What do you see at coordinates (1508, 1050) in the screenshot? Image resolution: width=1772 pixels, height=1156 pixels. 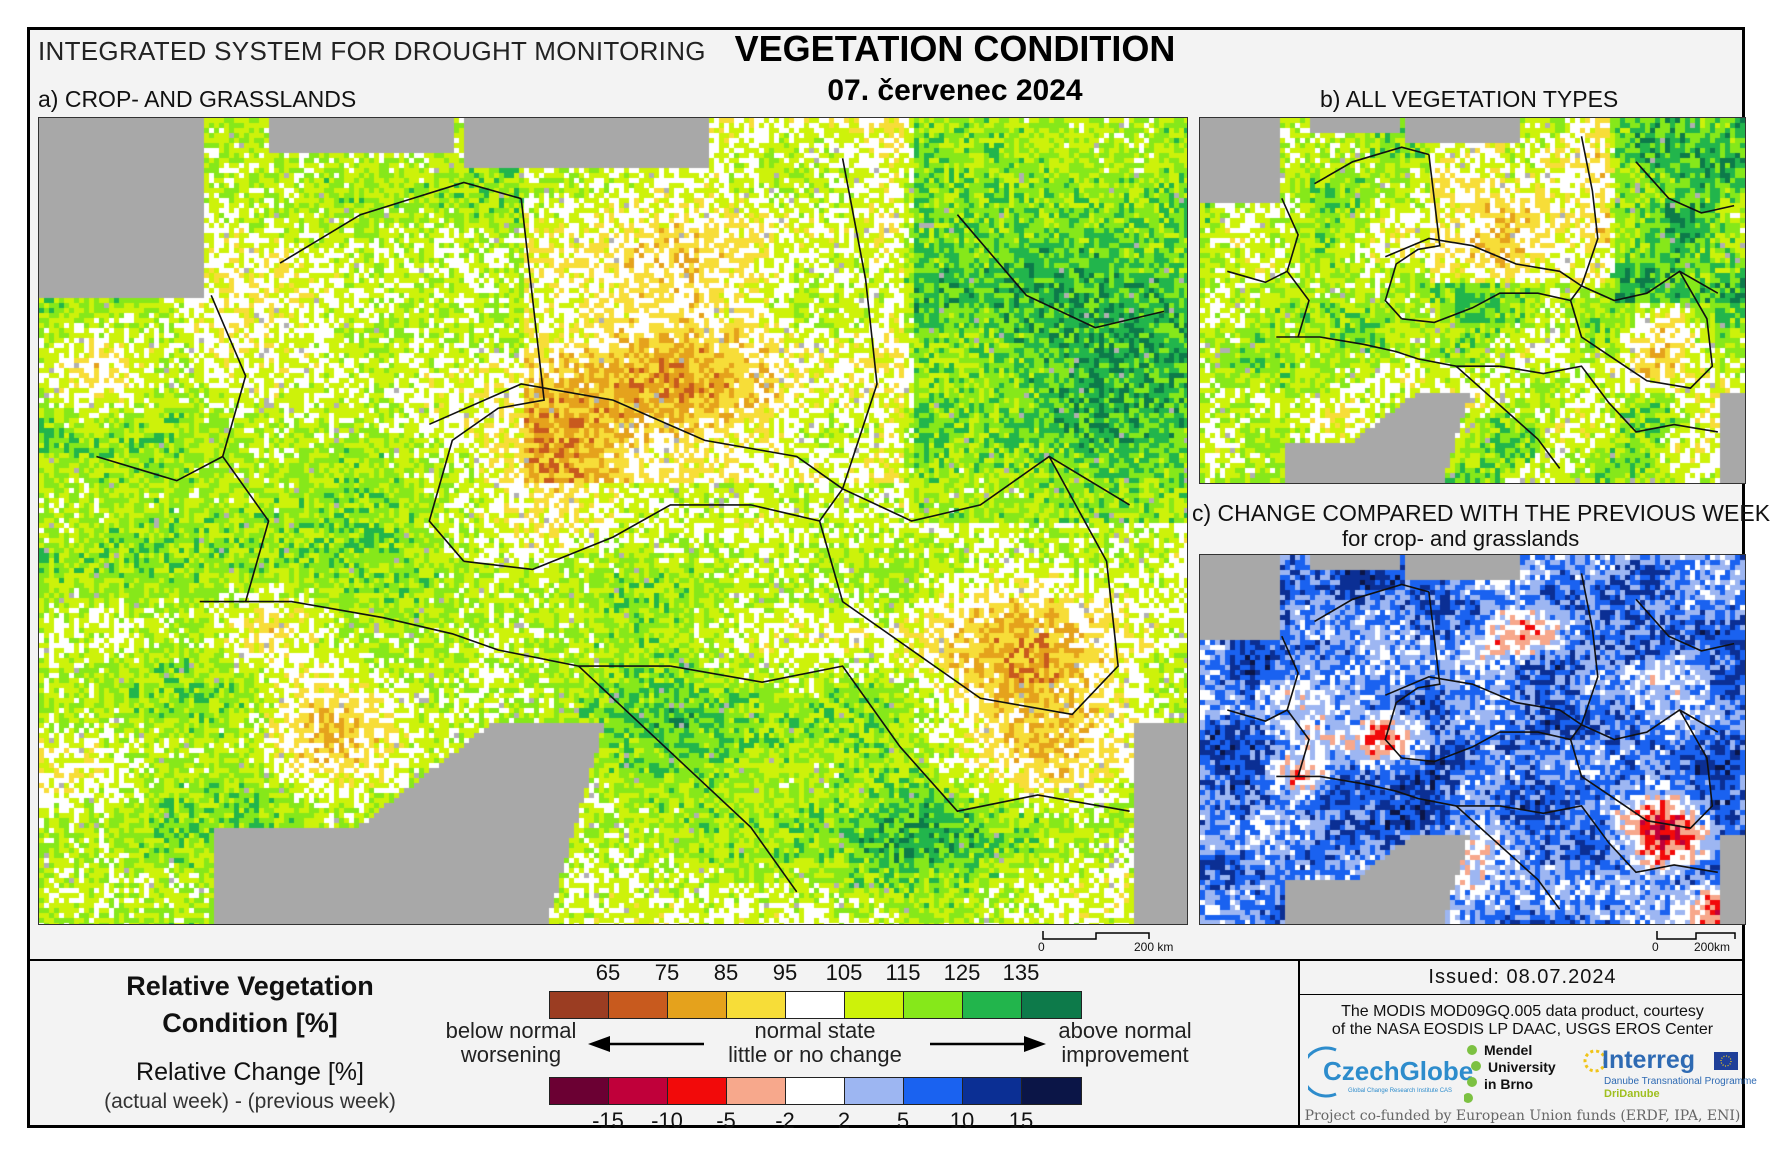 I see `mendel-line1: Mendel` at bounding box center [1508, 1050].